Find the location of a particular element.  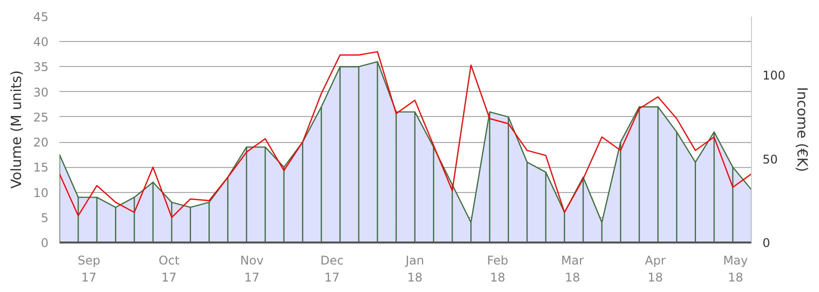

y2-tick-label: 100 is located at coordinates (774, 75).